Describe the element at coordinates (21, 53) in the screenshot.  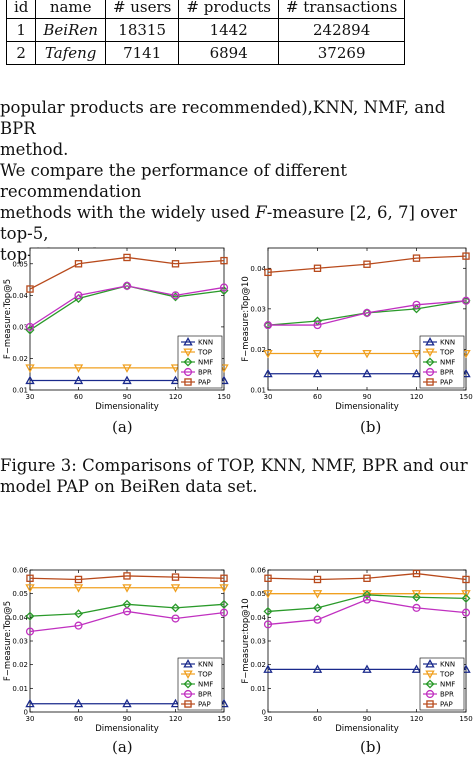
I see `table-cell: 2` at that location.